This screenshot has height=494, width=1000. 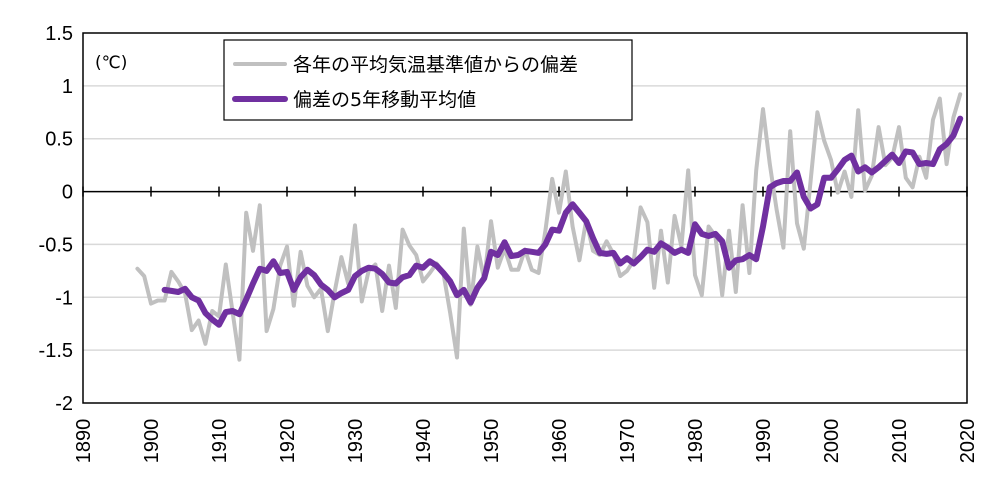 I want to click on x-tick-label: 2000, so click(x=832, y=441).